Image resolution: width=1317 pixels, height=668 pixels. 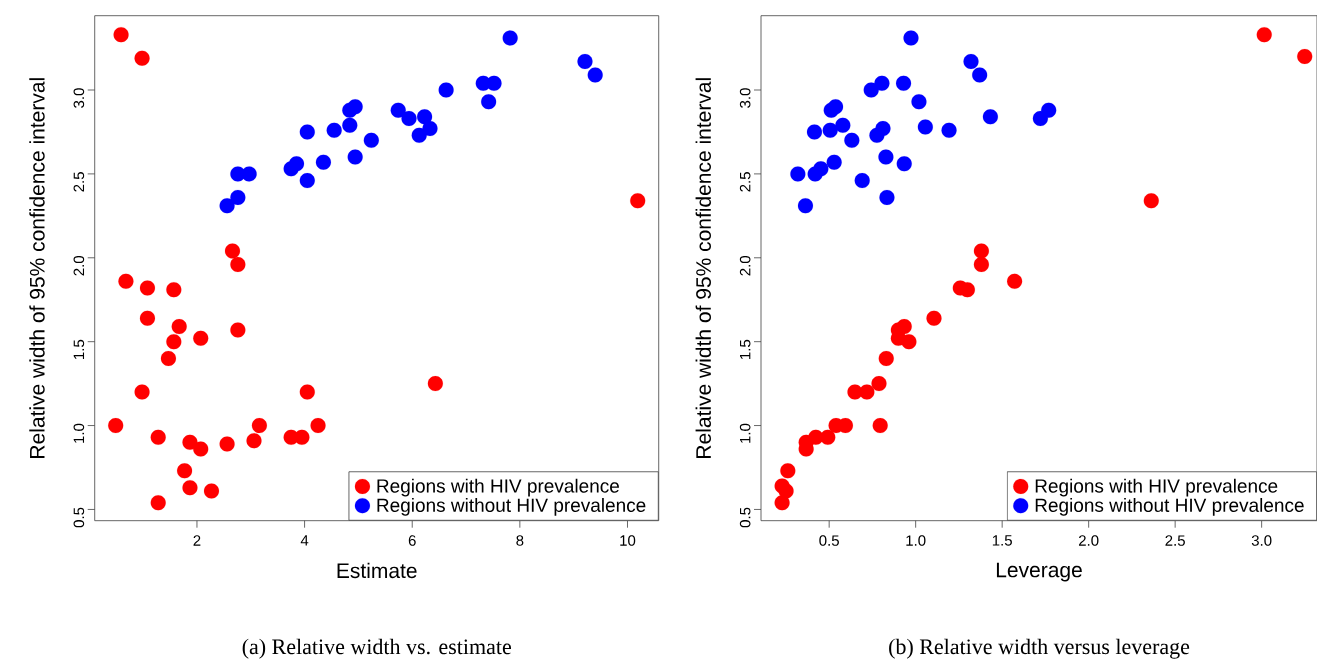 What do you see at coordinates (412, 540) in the screenshot?
I see `x-tick-label: 6` at bounding box center [412, 540].